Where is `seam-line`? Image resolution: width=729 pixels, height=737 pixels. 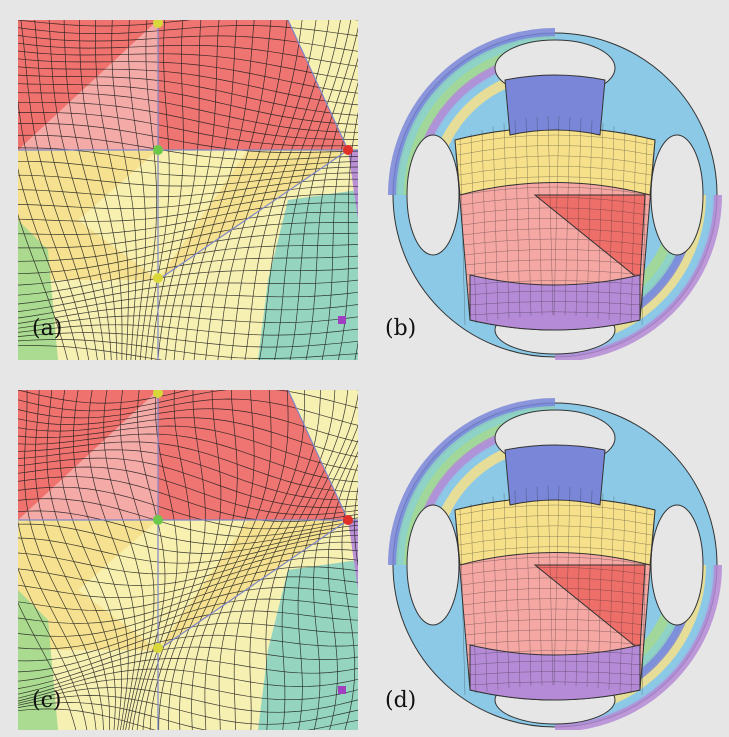 seam-line is located at coordinates (318, 85).